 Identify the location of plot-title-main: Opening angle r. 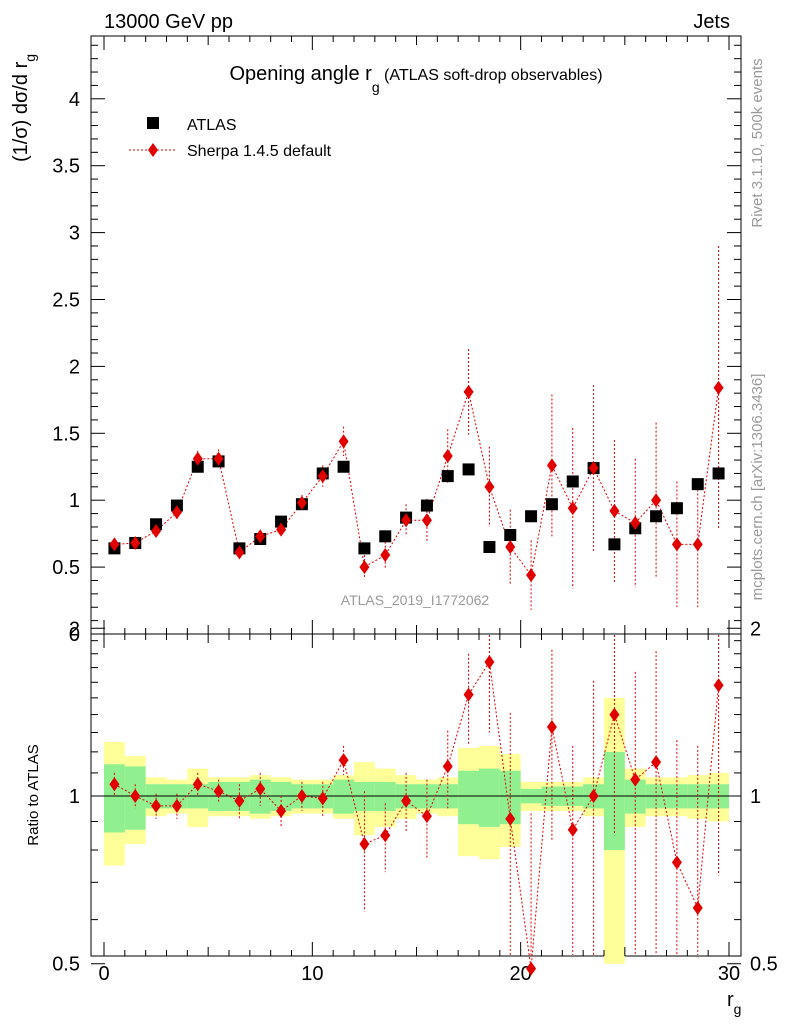
(300, 74).